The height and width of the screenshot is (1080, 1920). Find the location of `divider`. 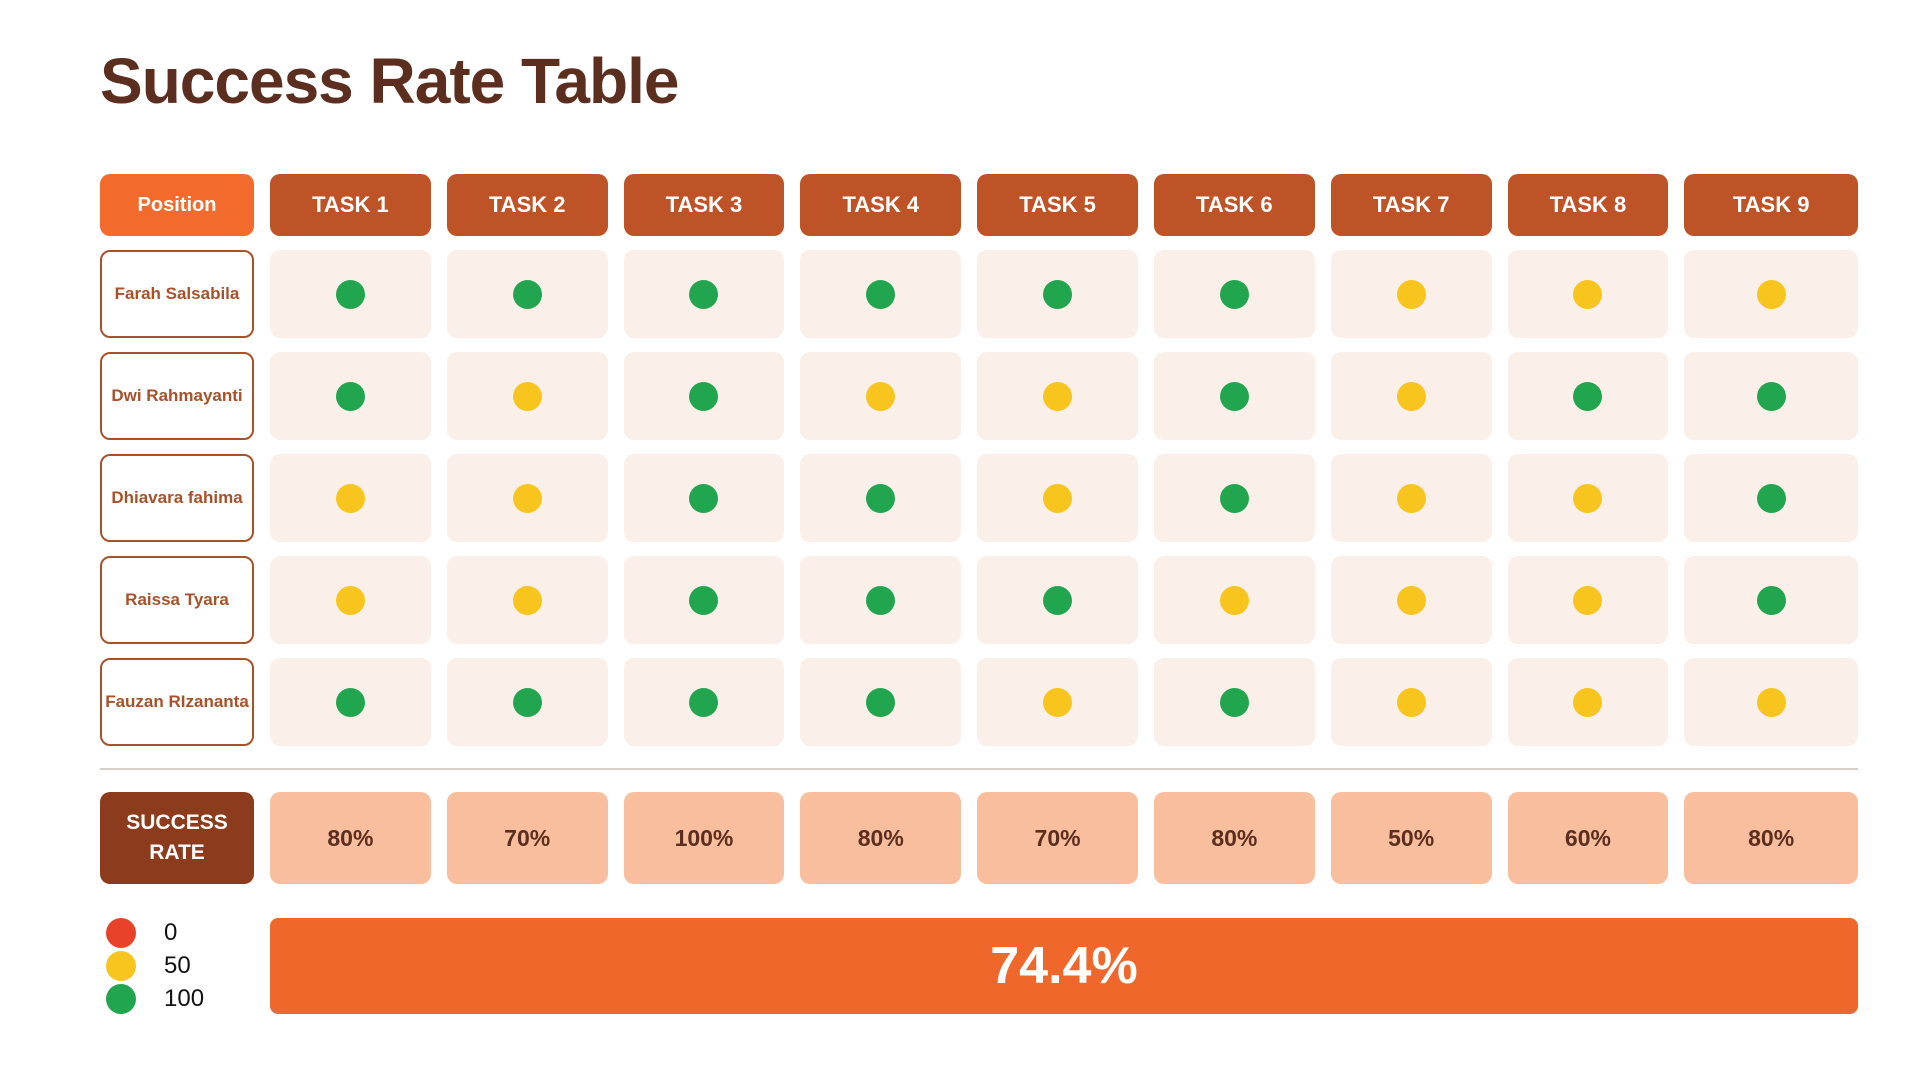

divider is located at coordinates (979, 769).